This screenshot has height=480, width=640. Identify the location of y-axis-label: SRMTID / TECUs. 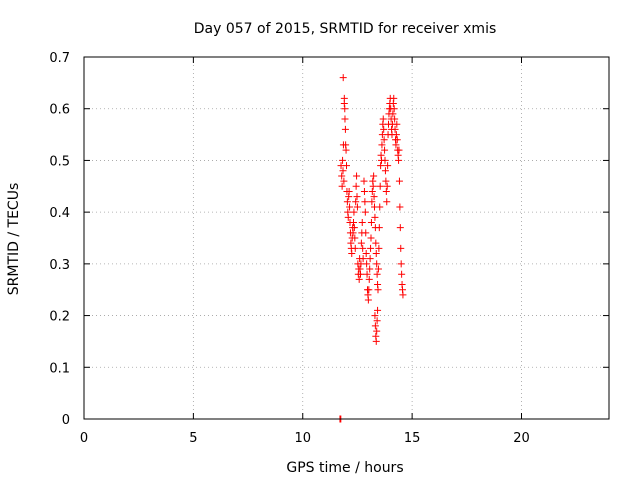
(14, 239).